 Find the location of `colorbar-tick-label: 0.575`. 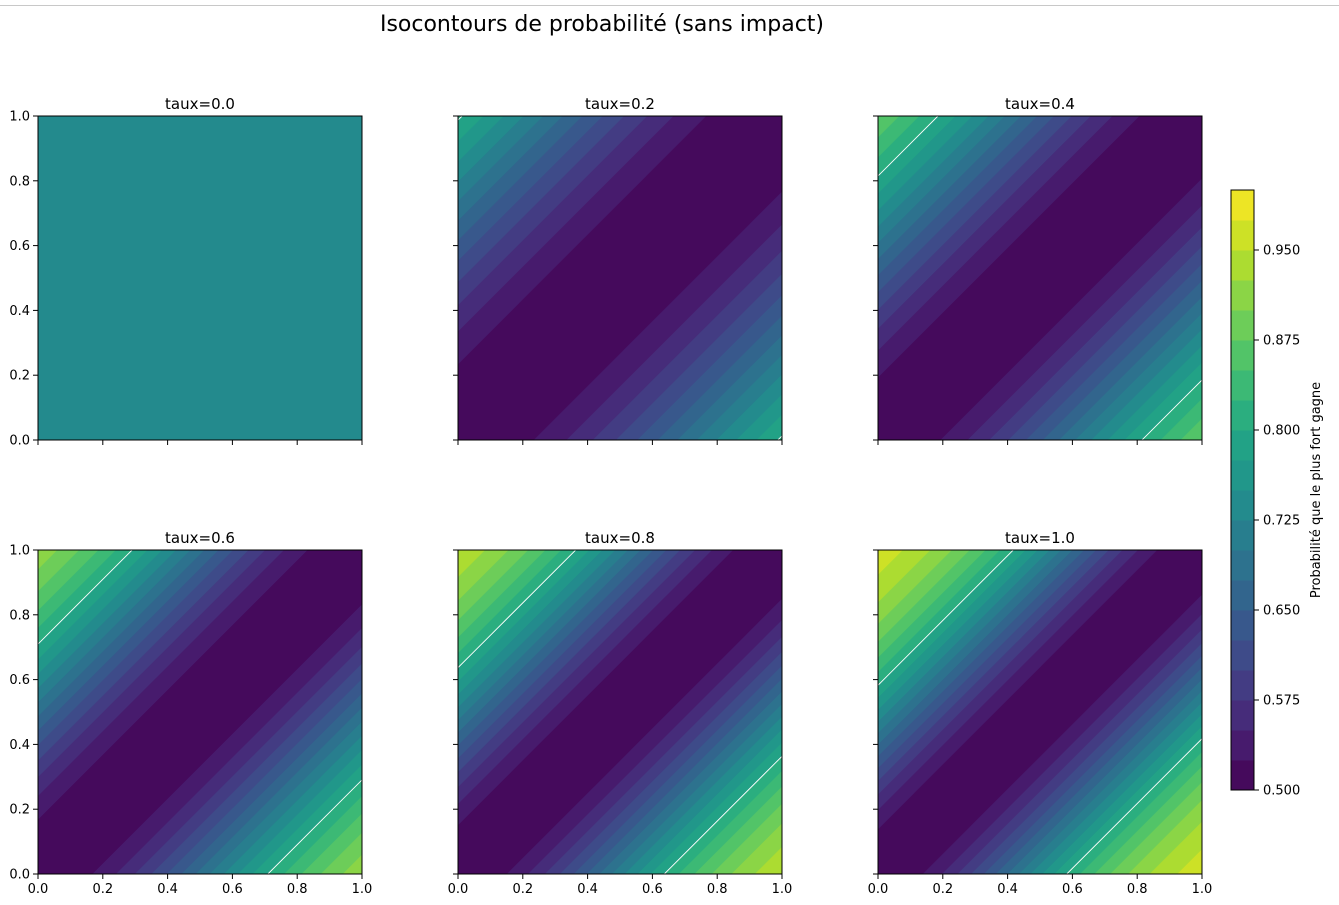

colorbar-tick-label: 0.575 is located at coordinates (1281, 701).